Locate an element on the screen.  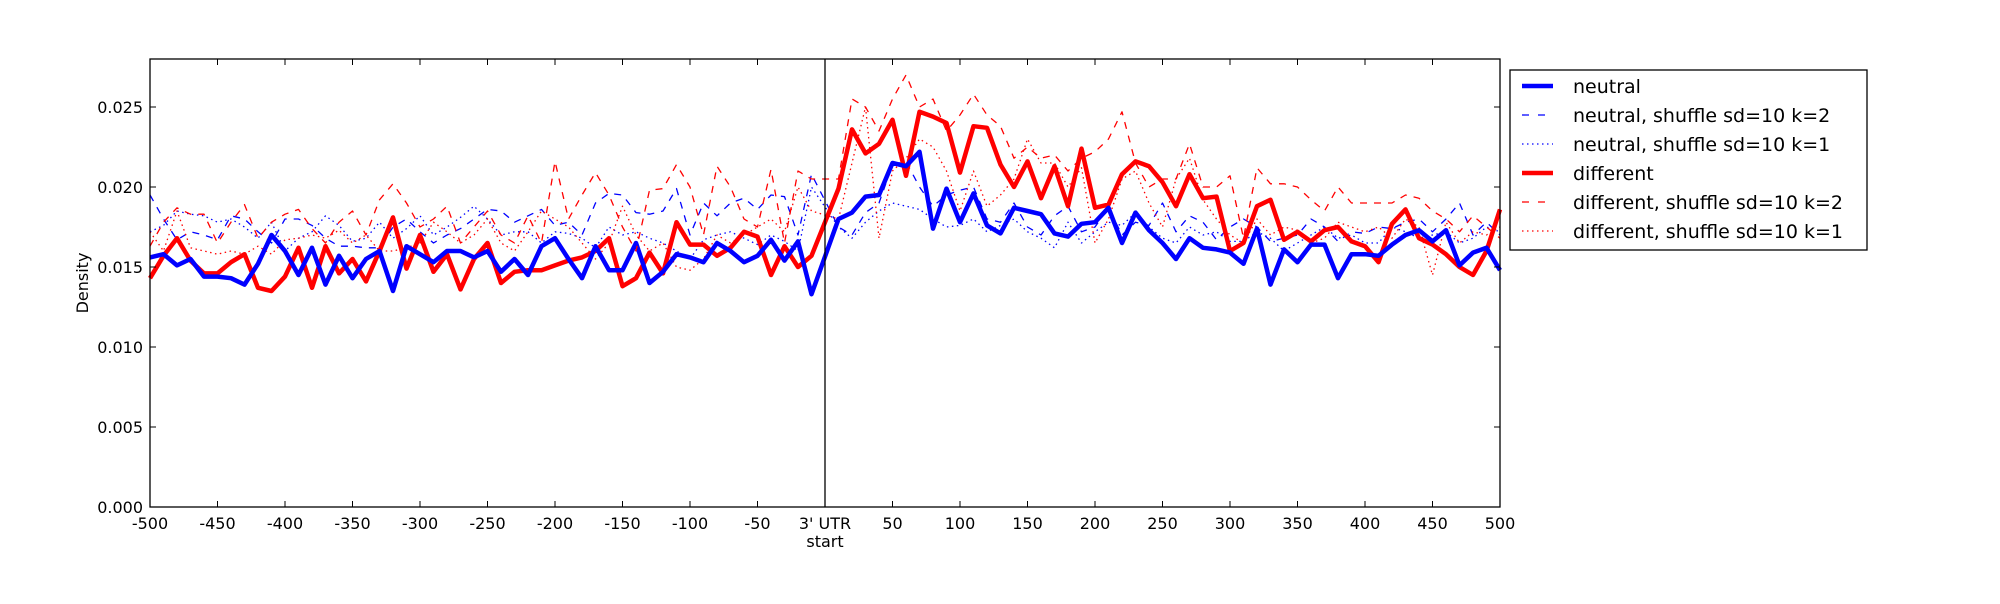
x-tick-label: 300 is located at coordinates (1230, 523).